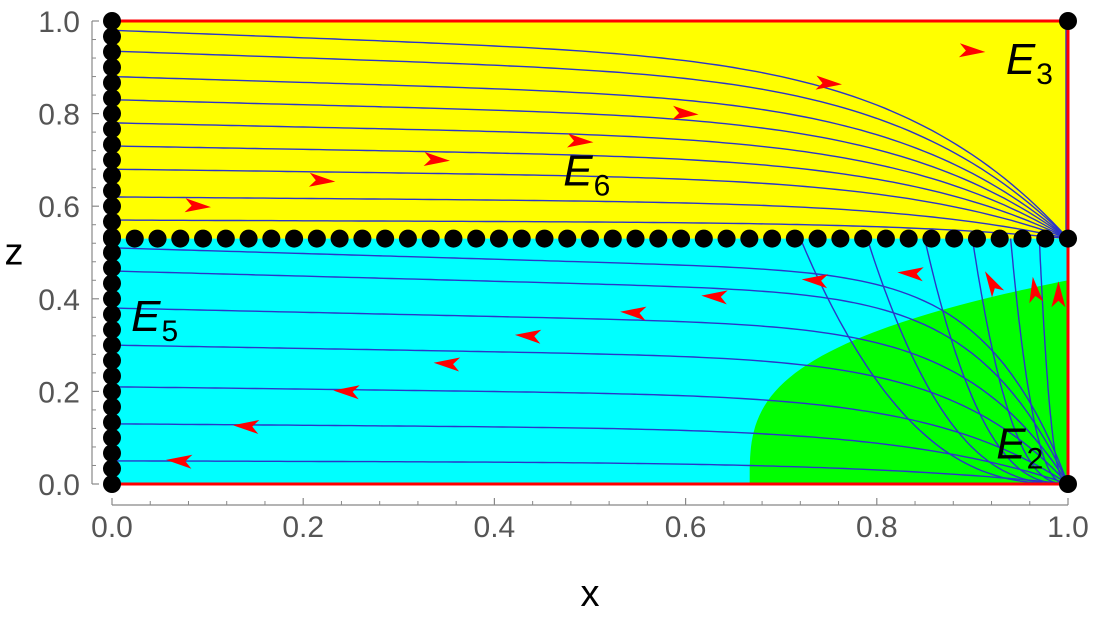 The width and height of the screenshot is (1096, 620). I want to click on x-tick-label: 0.2, so click(303, 527).